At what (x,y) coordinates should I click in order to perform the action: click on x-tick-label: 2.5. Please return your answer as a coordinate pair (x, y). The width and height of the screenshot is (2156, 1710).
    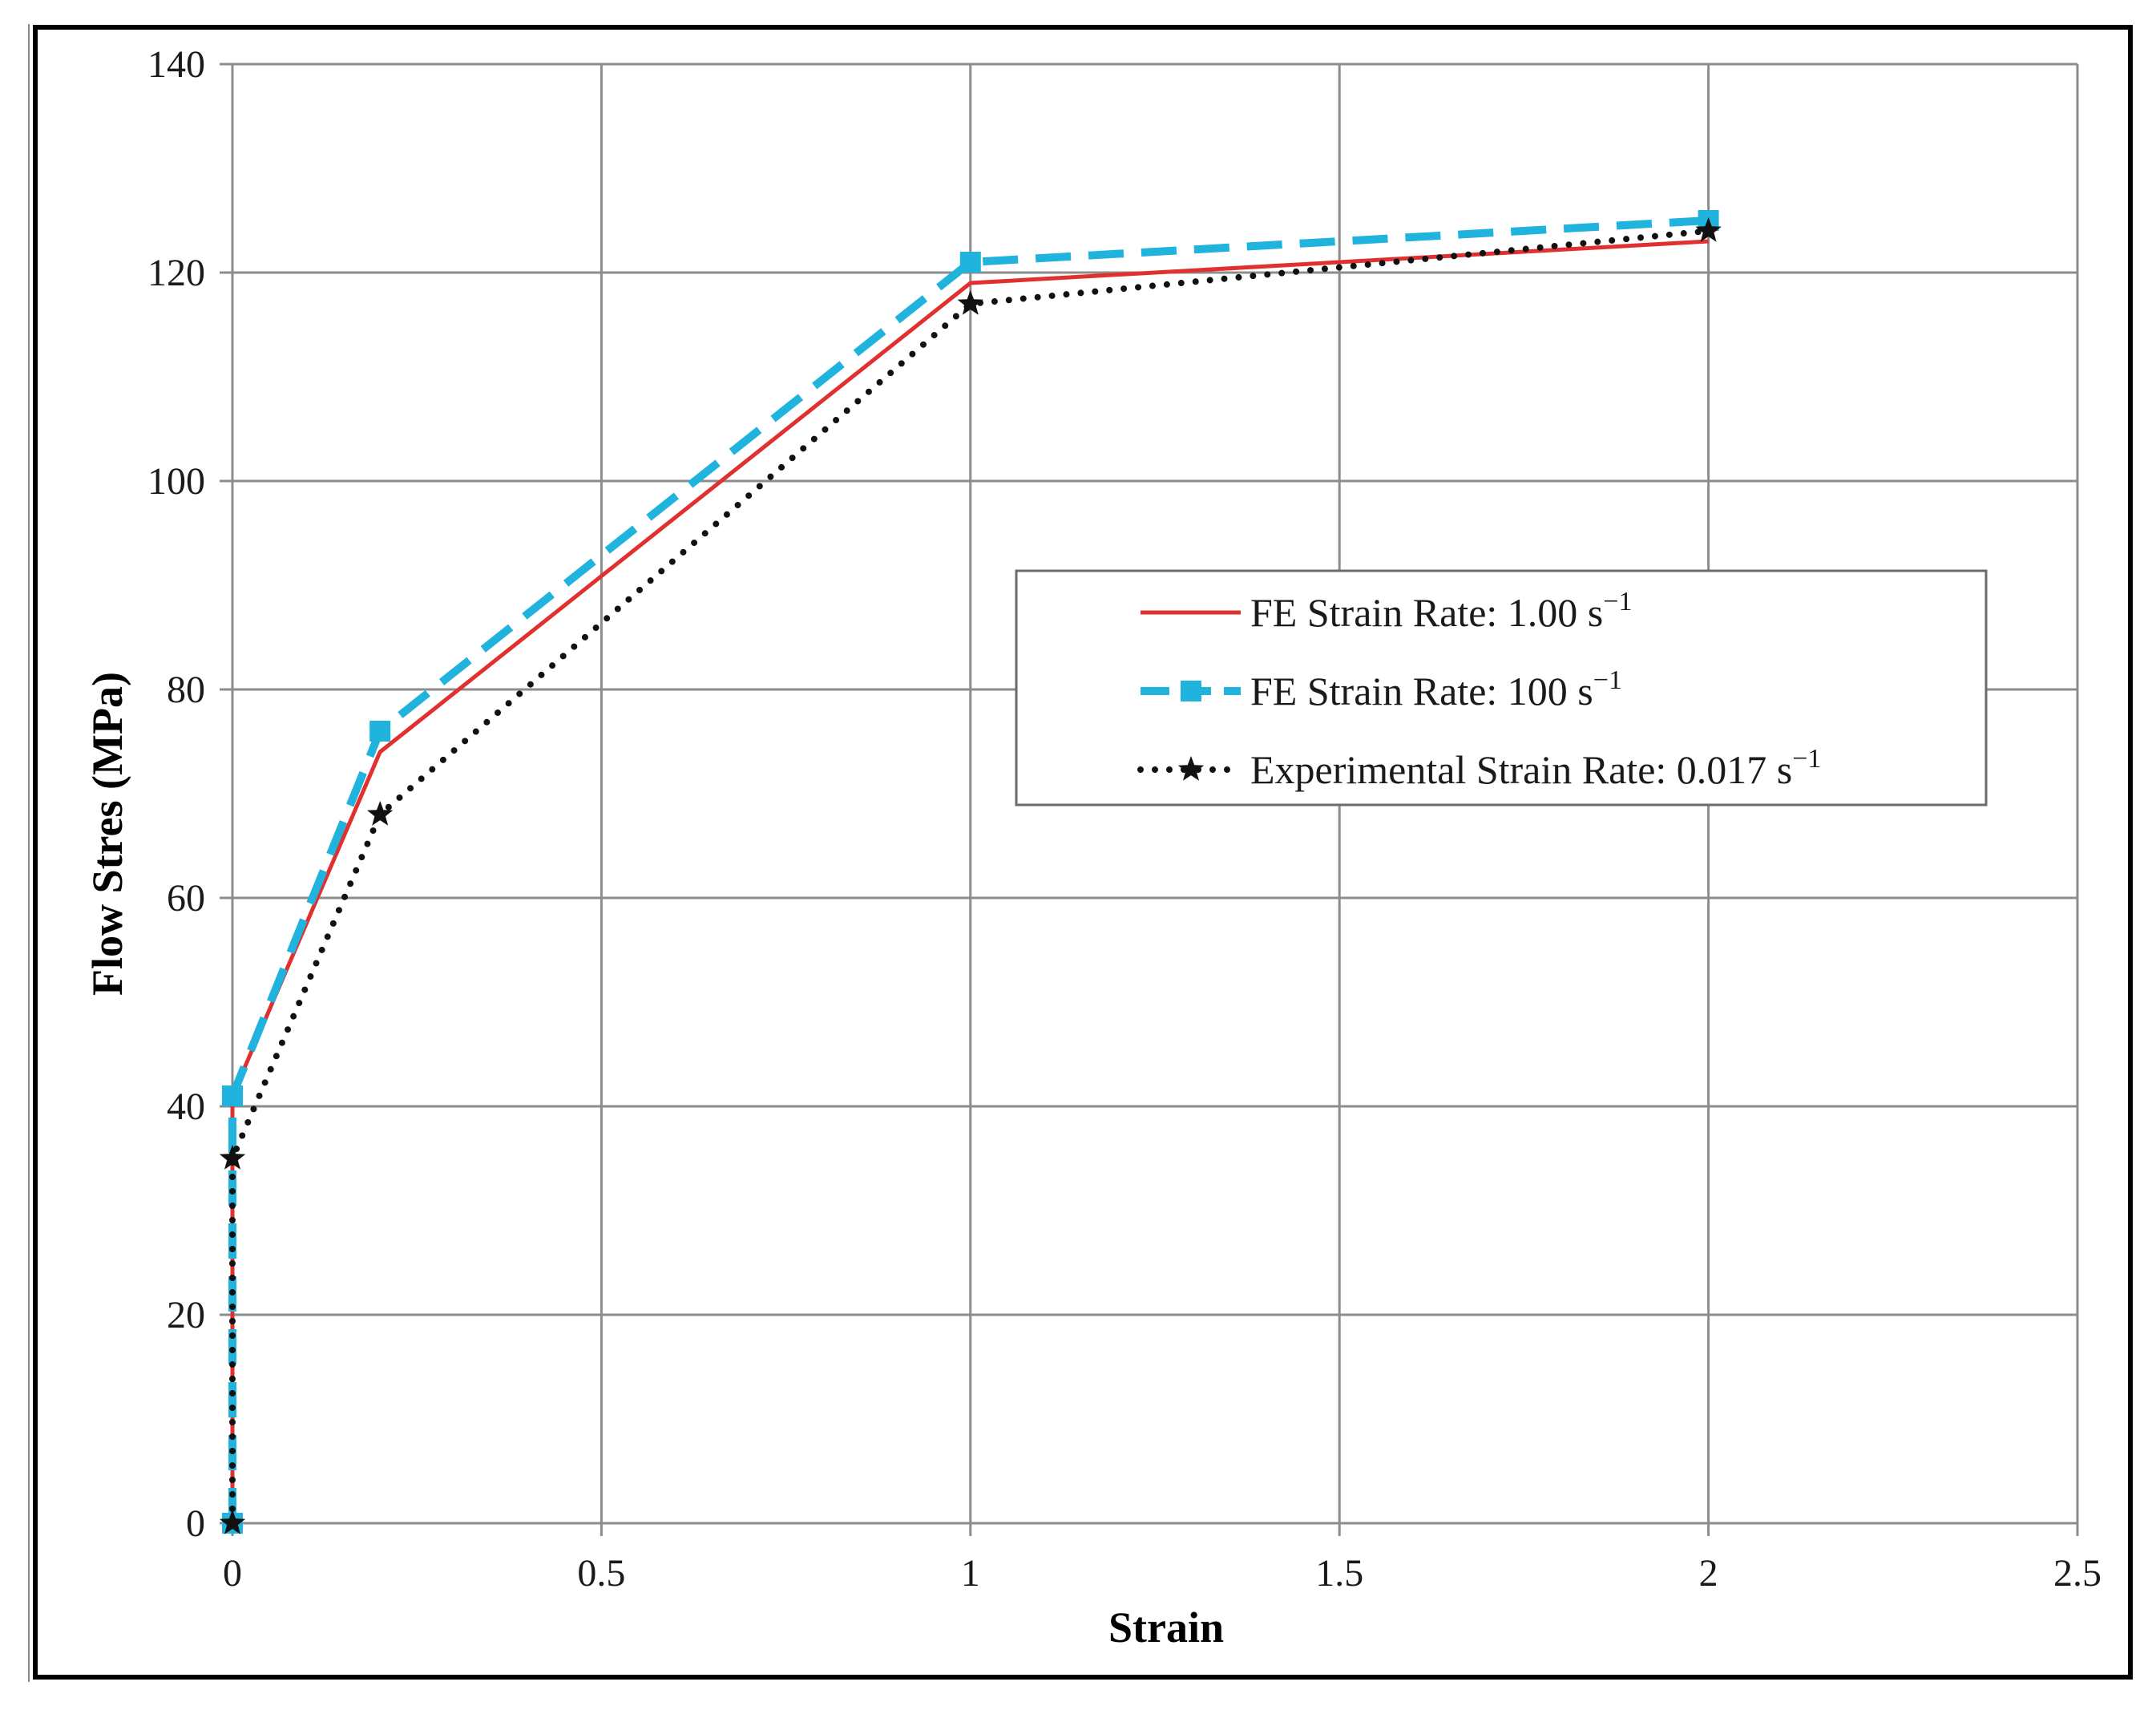
    Looking at the image, I should click on (2077, 1574).